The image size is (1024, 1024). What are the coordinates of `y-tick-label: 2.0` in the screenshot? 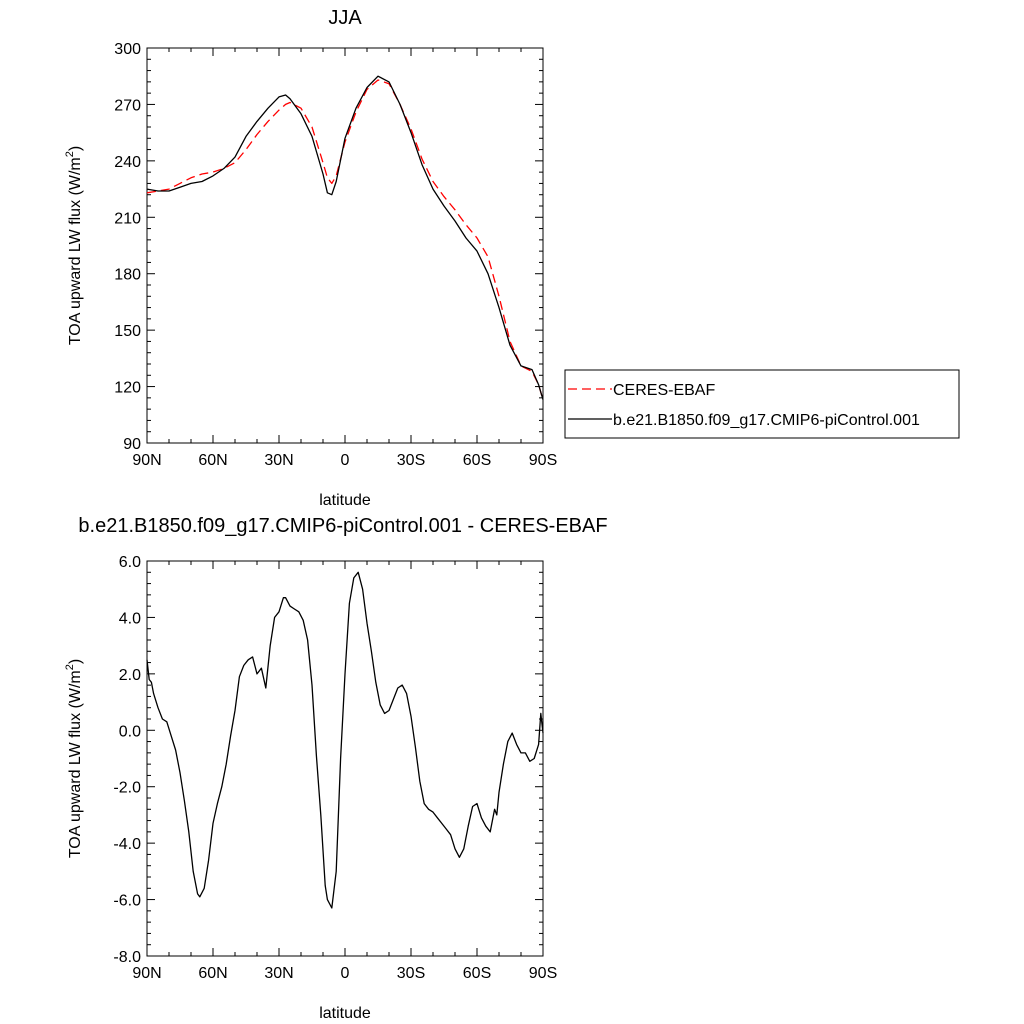 It's located at (130, 675).